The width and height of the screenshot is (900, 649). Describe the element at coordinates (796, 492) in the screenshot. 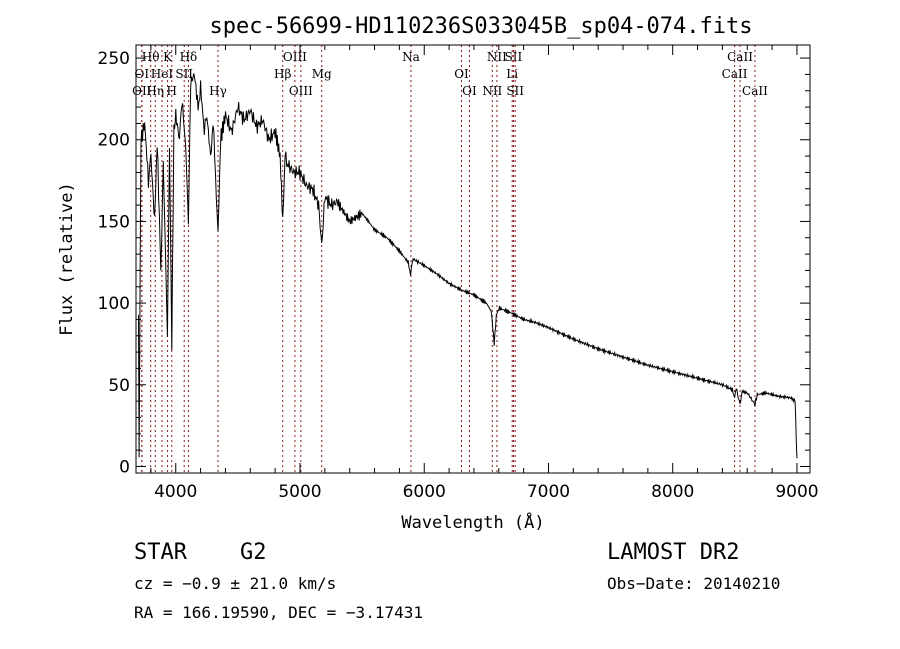

I see `x-tick-label: 9000` at that location.